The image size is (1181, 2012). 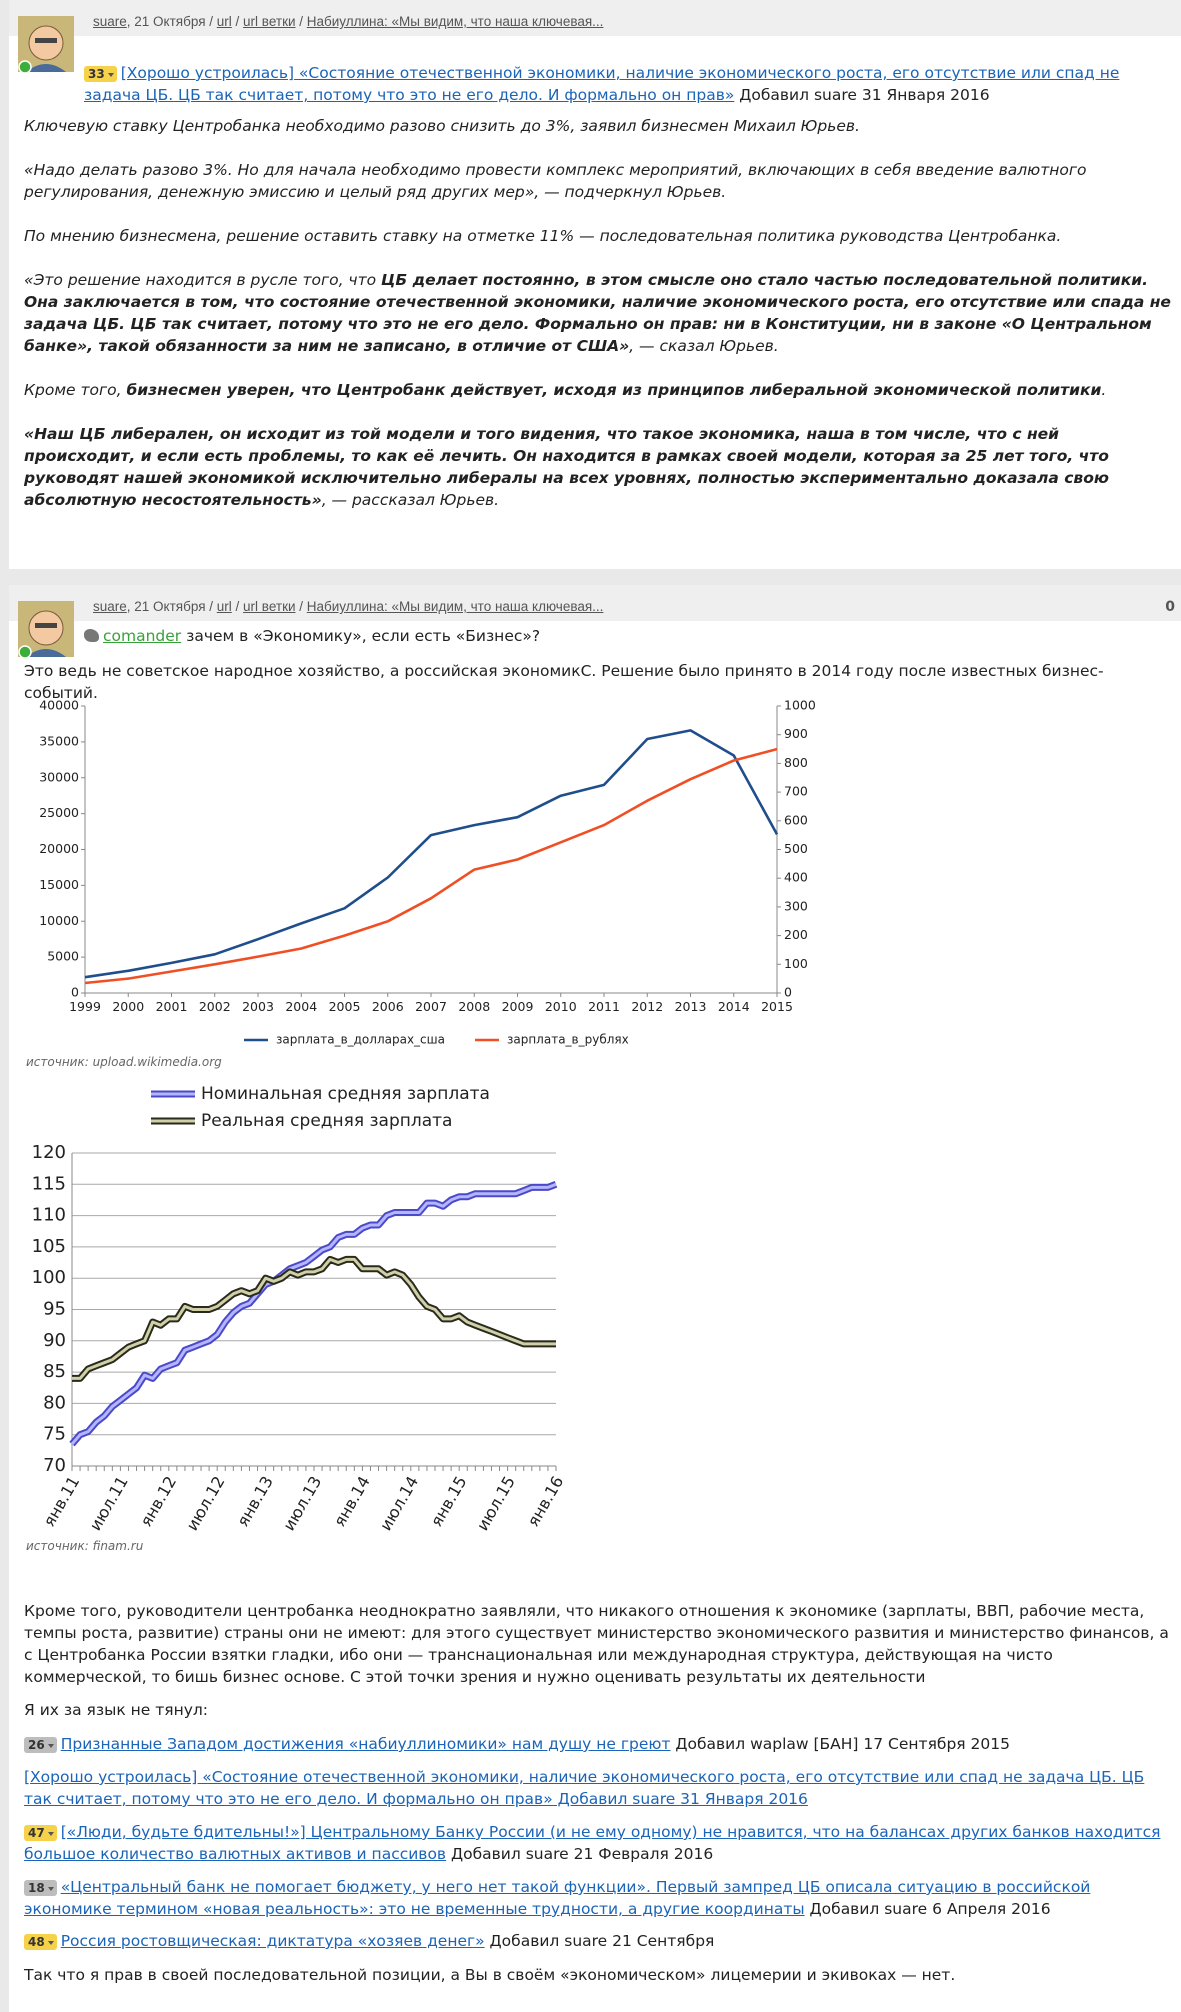 I want to click on y-tick-label: 25000, so click(x=59, y=812).